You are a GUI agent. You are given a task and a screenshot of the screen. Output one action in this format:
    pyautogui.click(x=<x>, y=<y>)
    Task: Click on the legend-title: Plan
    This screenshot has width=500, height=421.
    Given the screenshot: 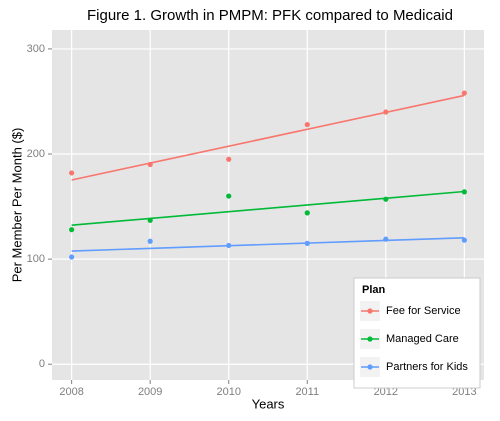 What is the action you would take?
    pyautogui.click(x=374, y=290)
    